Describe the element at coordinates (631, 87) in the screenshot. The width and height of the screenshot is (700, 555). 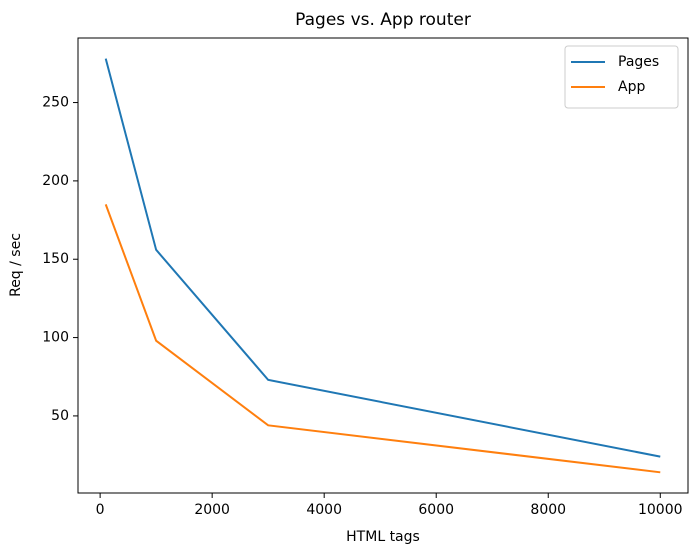
I see `legend-label: App` at that location.